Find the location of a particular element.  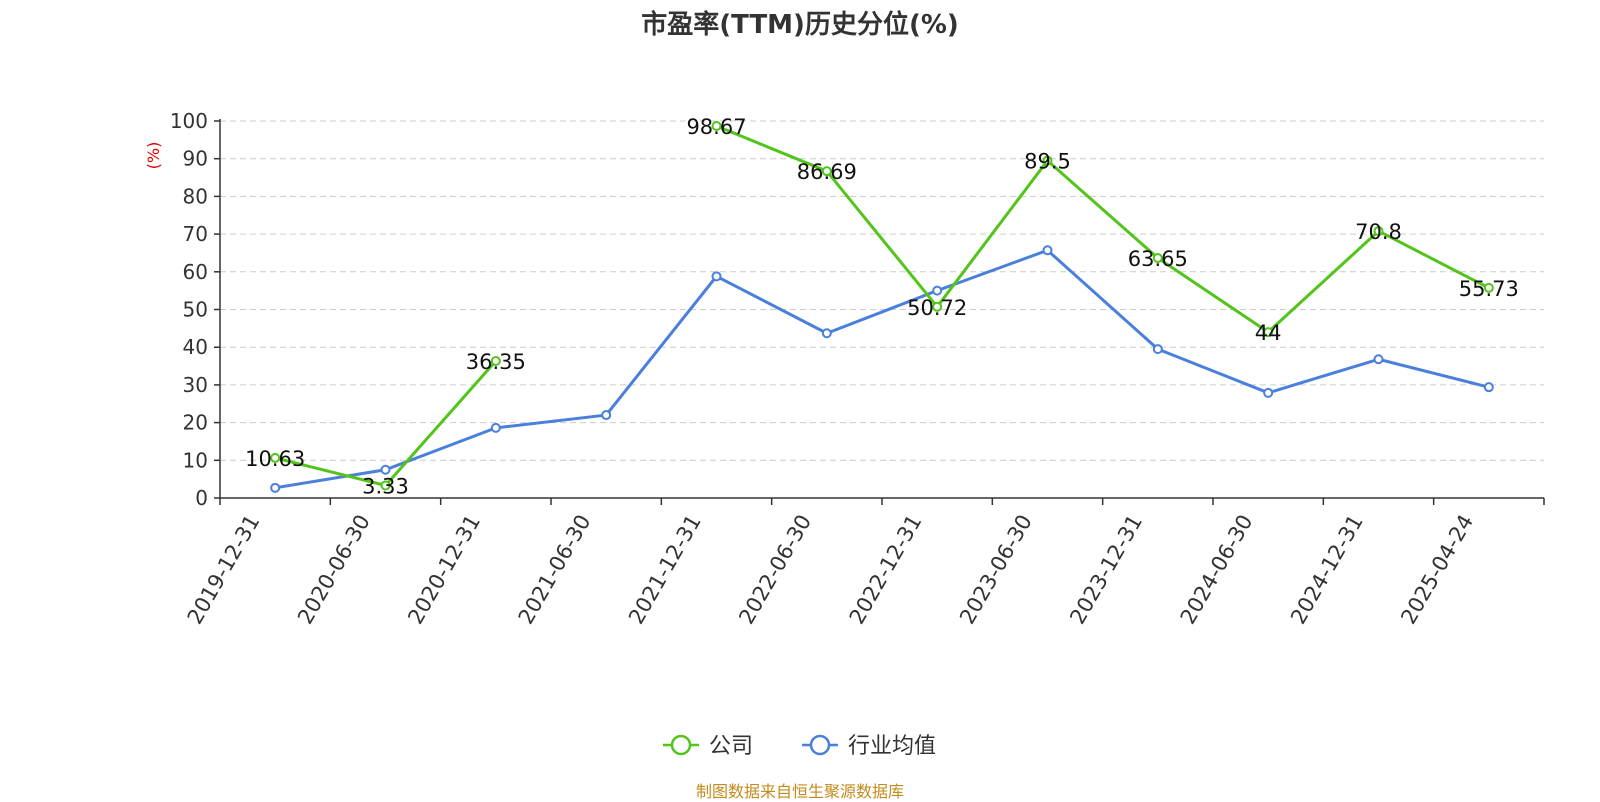

legend: 公司 行业均值 is located at coordinates (799, 746).